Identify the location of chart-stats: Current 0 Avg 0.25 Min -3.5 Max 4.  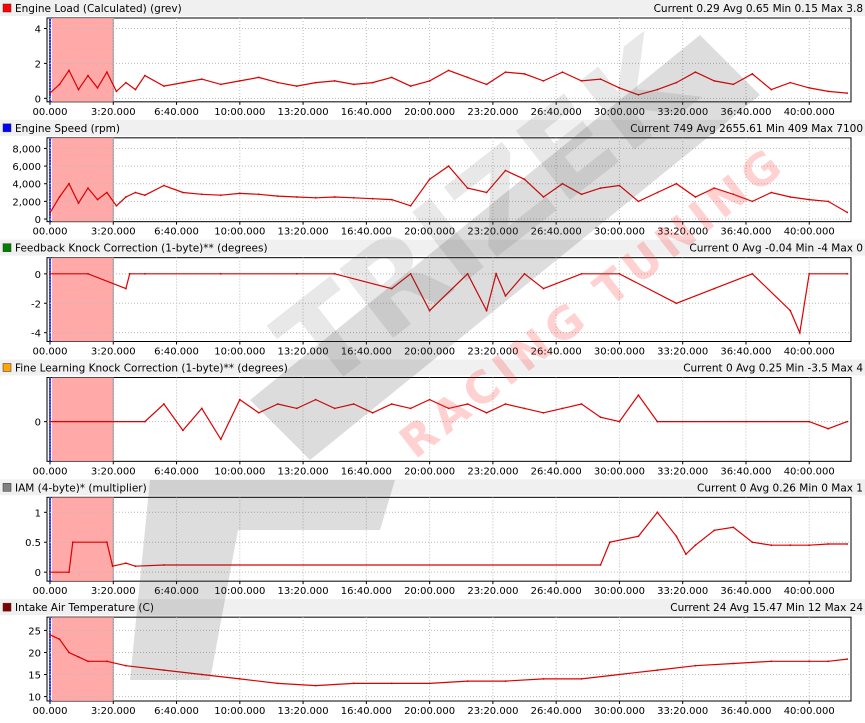
(773, 369).